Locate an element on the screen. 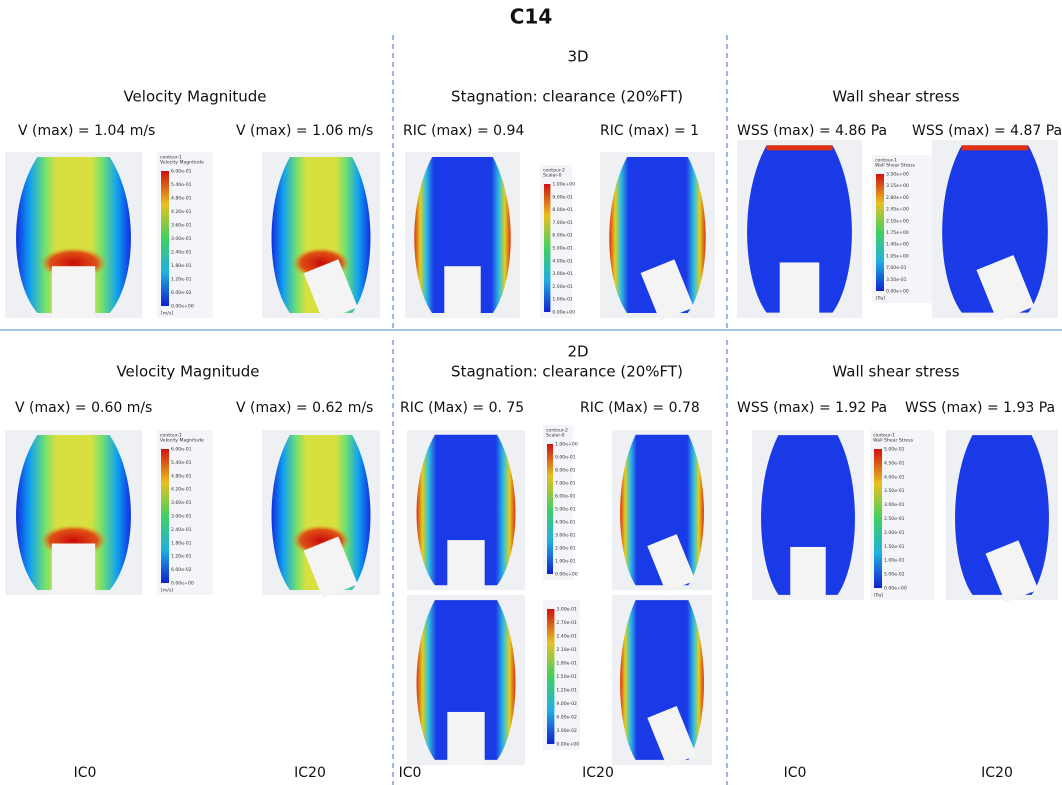 Image resolution: width=1062 pixels, height=785 pixels. colorbar-tick-label: 2.50e-01 is located at coordinates (894, 519).